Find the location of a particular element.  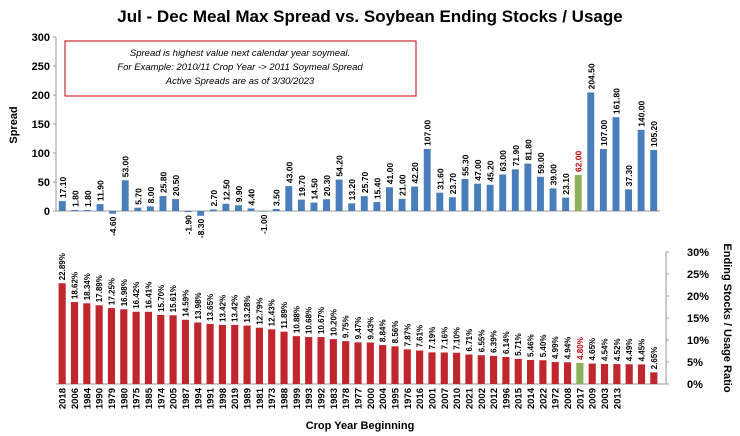

ratio-data-label: 4.45% is located at coordinates (642, 350).